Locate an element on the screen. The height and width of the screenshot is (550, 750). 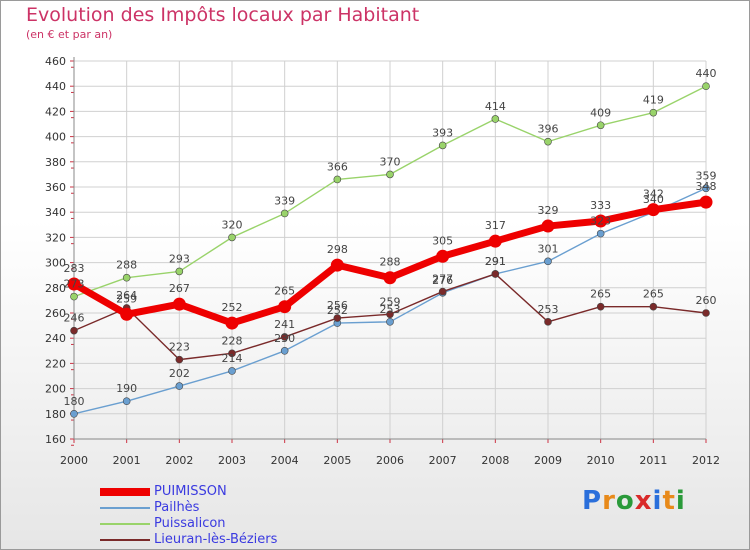
y-tick-label-460: 460 is located at coordinates (55, 61).